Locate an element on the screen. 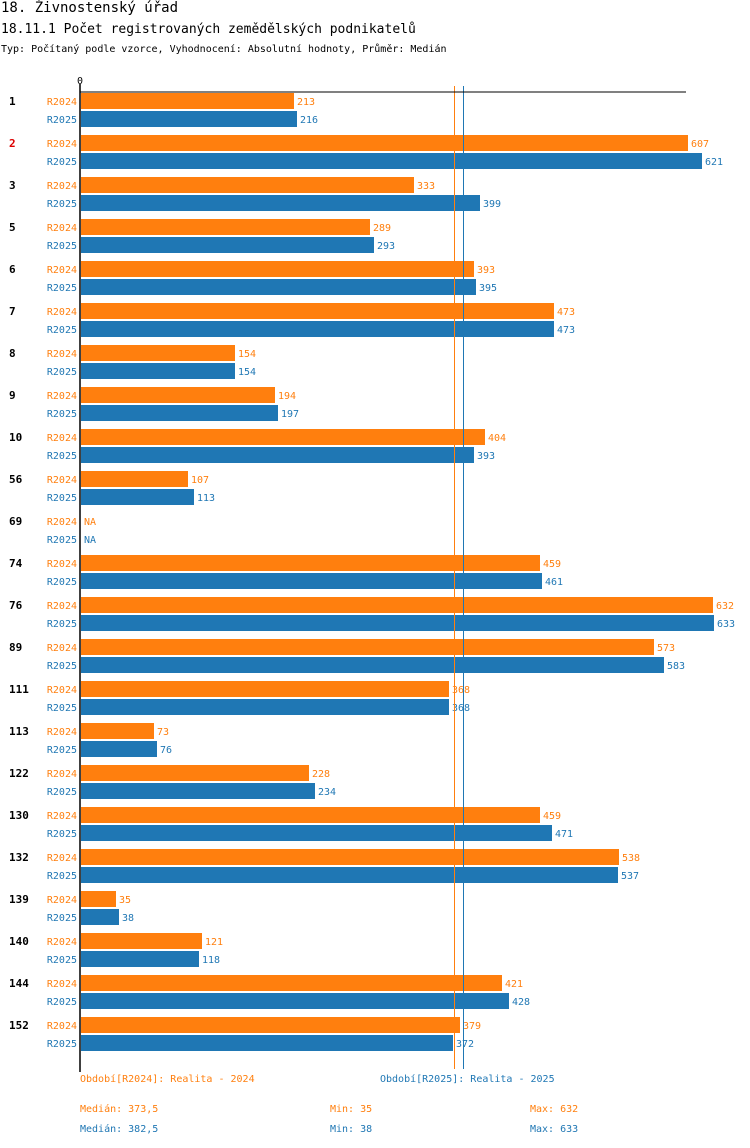 This screenshot has width=750, height=1148. legend-r2024-max: Max: 632 is located at coordinates (554, 1109).